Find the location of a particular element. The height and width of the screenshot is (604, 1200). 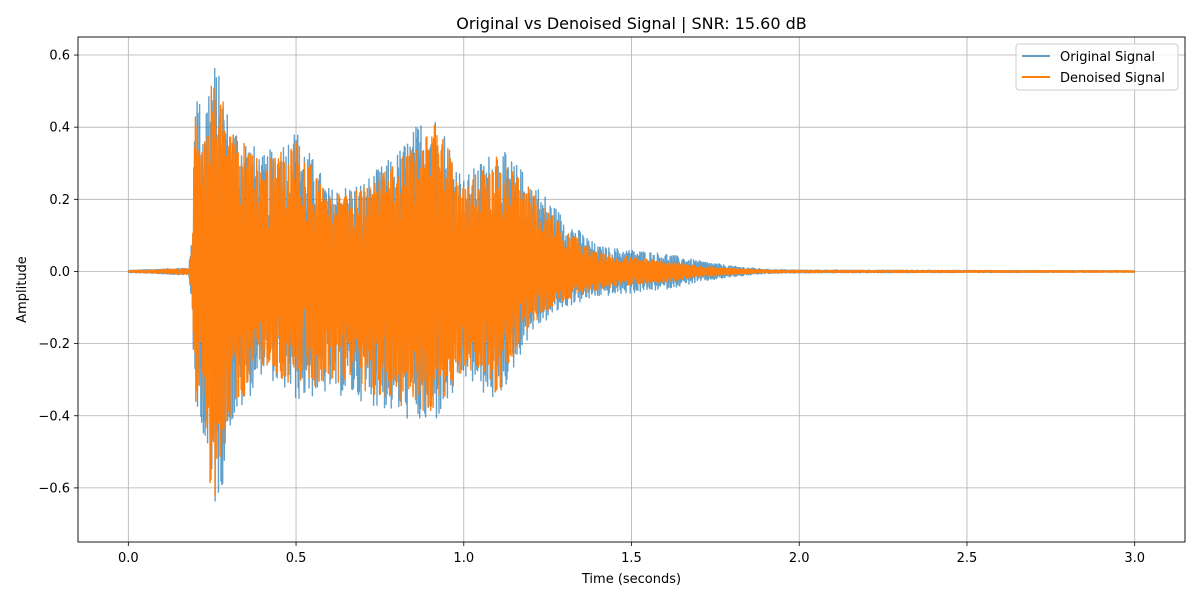

y-tick-label: 0.4 is located at coordinates (59, 128).